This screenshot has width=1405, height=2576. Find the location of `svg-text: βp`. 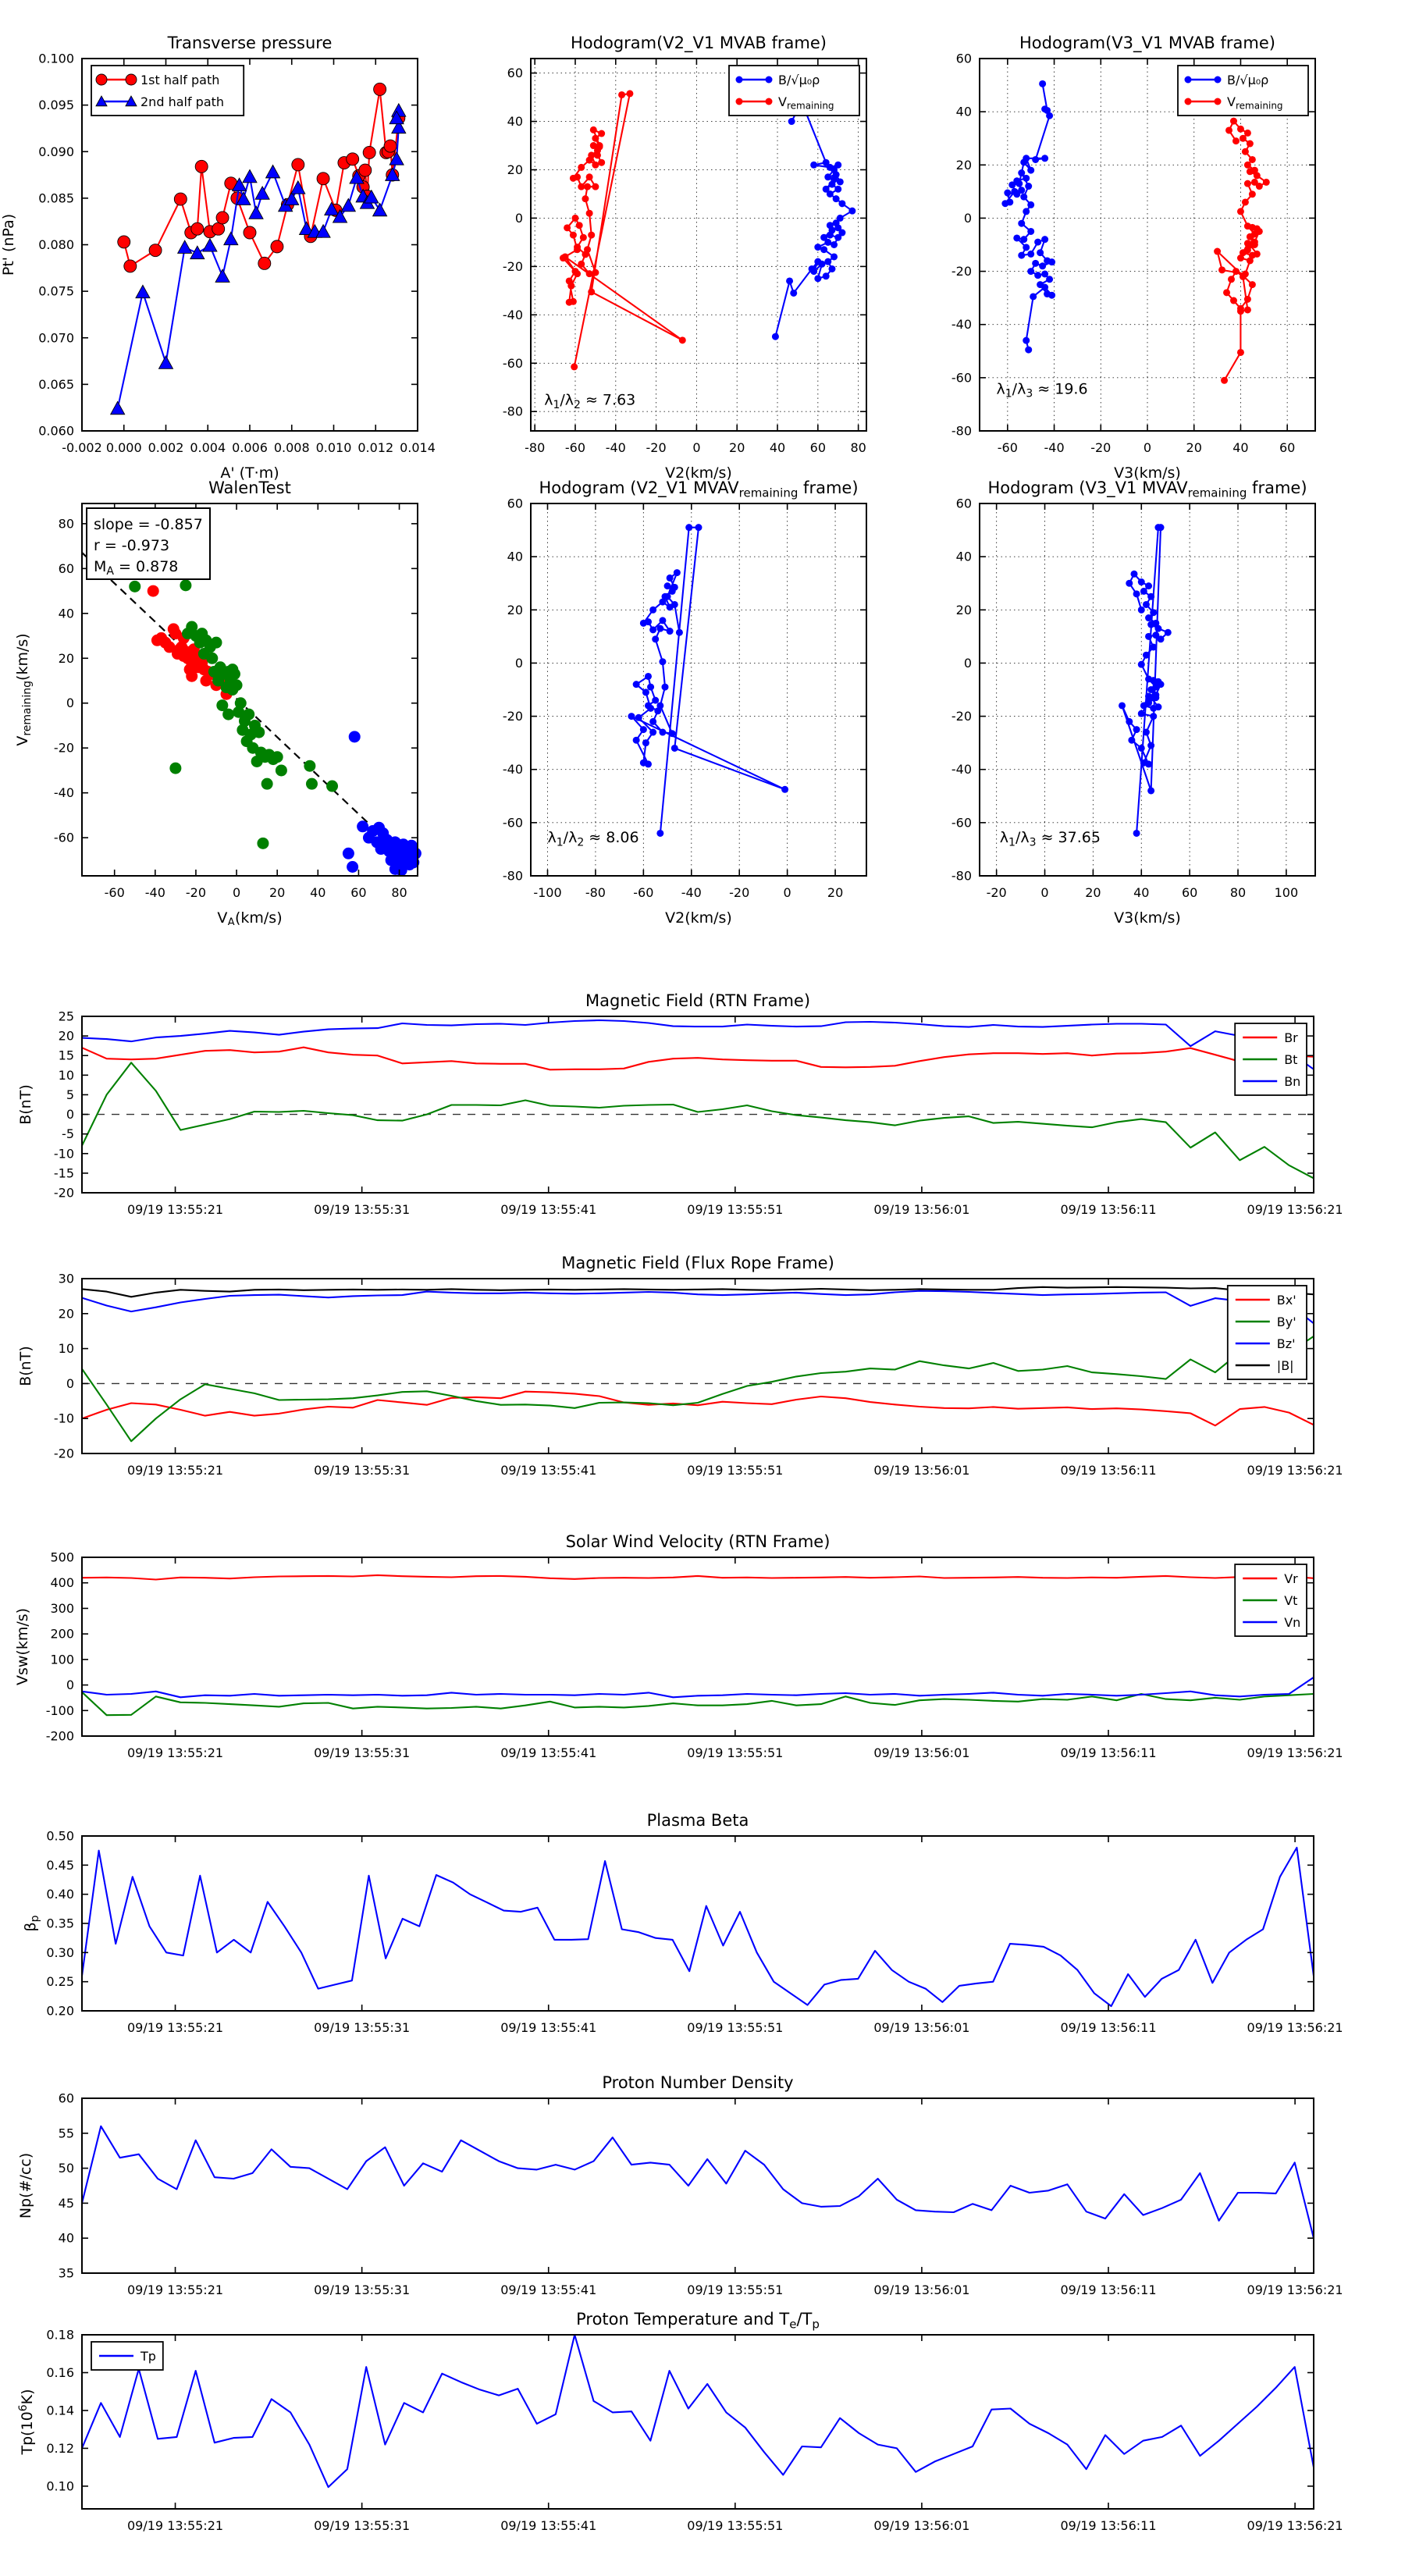

svg-text: βp is located at coordinates (32, 1923).